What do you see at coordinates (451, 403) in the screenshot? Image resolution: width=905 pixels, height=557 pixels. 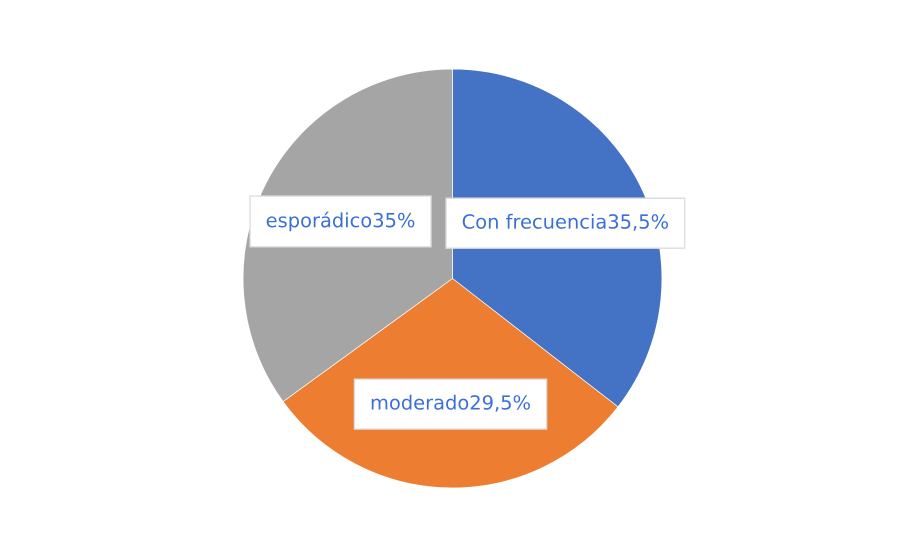 I see `slice-label: moderado29,5%` at bounding box center [451, 403].